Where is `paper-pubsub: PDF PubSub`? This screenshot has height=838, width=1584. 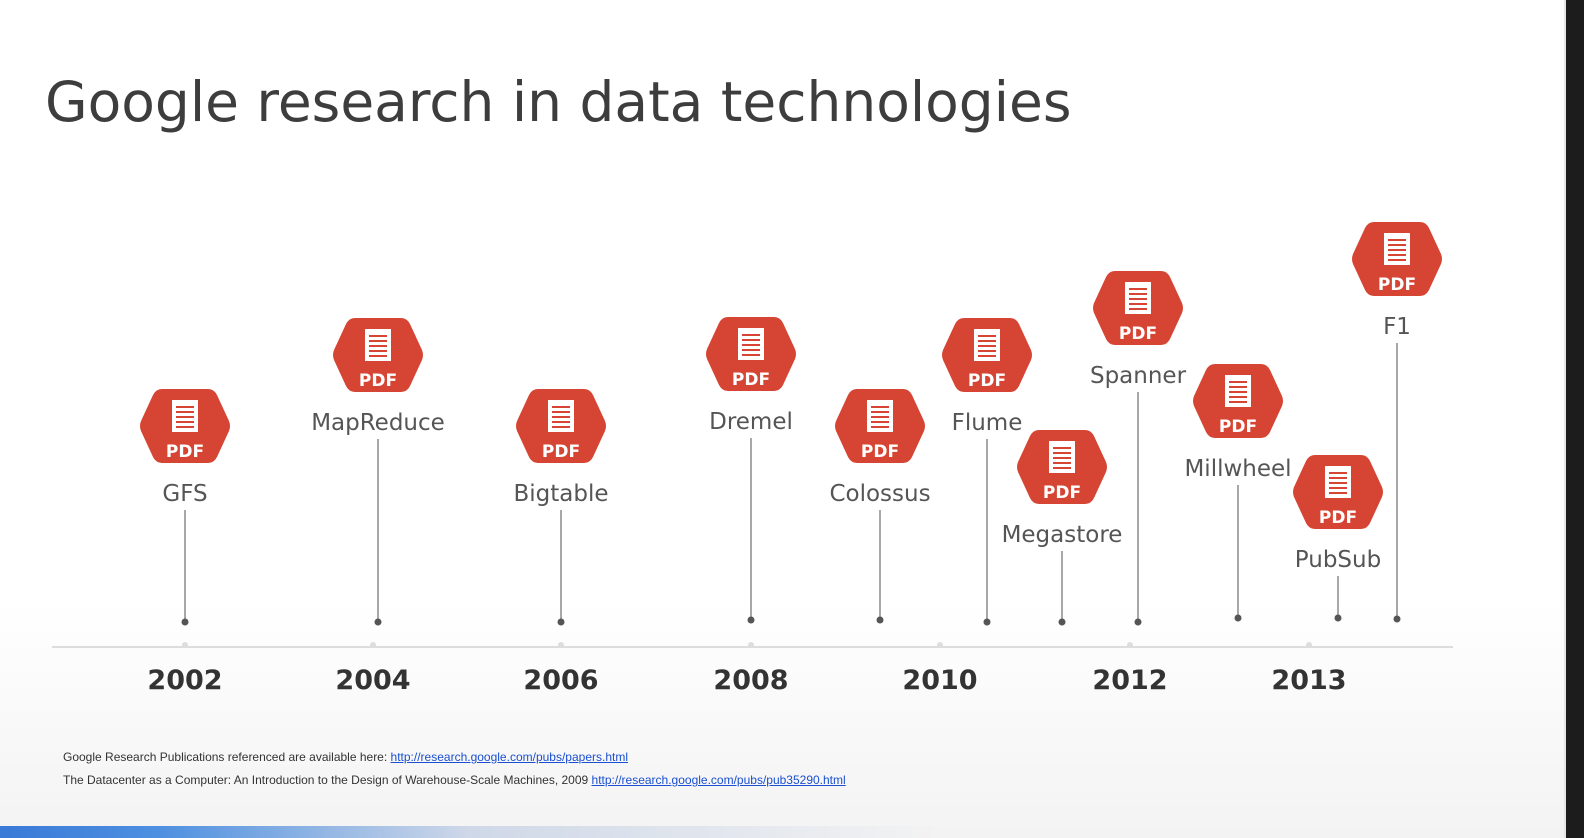
paper-pubsub: PDF PubSub is located at coordinates (1338, 538).